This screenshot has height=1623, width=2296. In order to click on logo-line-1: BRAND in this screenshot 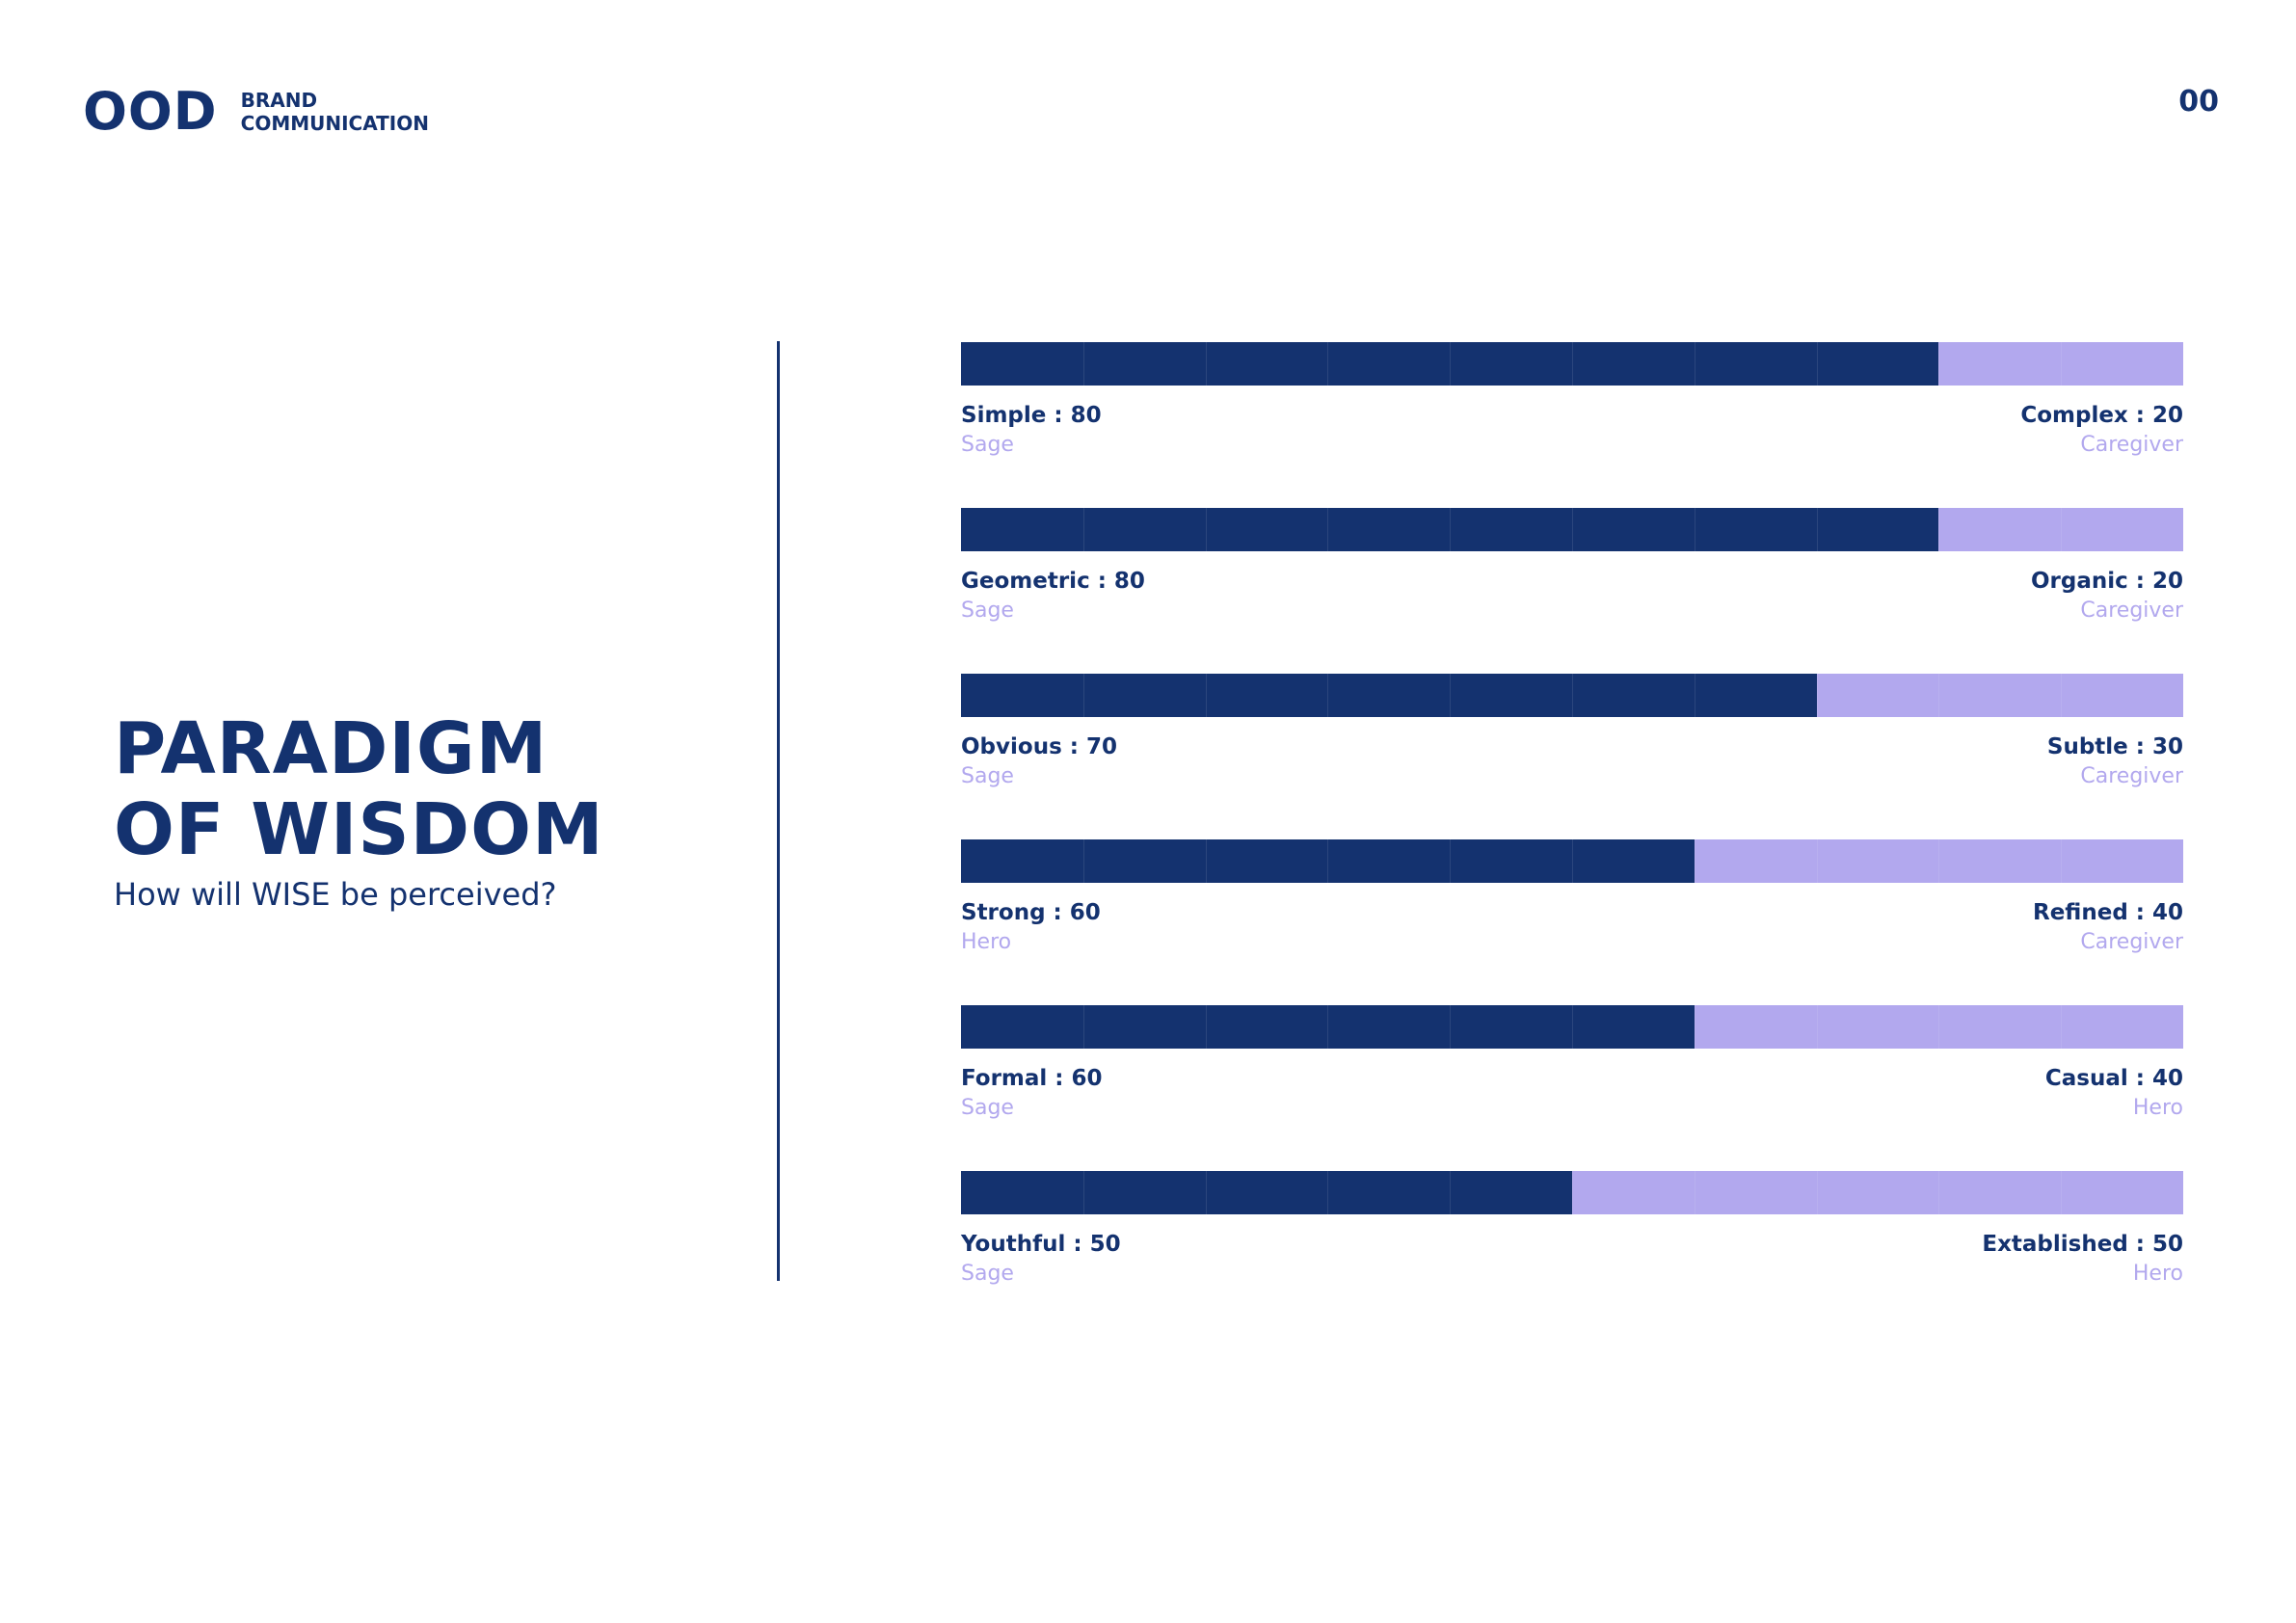, I will do `click(279, 100)`.